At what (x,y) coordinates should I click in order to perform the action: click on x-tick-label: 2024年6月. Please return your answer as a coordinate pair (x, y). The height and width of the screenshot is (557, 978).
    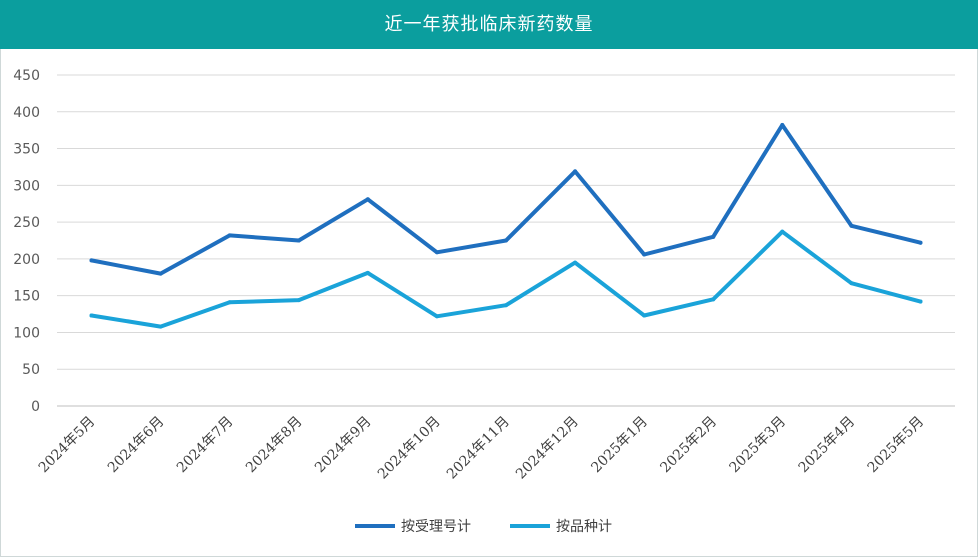
    Looking at the image, I should click on (136, 445).